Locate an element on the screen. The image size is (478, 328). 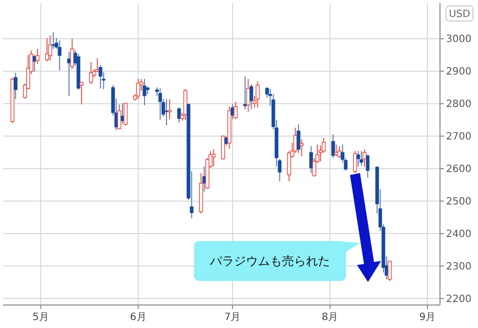
callout: パラジウムも売られた is located at coordinates (277, 261).